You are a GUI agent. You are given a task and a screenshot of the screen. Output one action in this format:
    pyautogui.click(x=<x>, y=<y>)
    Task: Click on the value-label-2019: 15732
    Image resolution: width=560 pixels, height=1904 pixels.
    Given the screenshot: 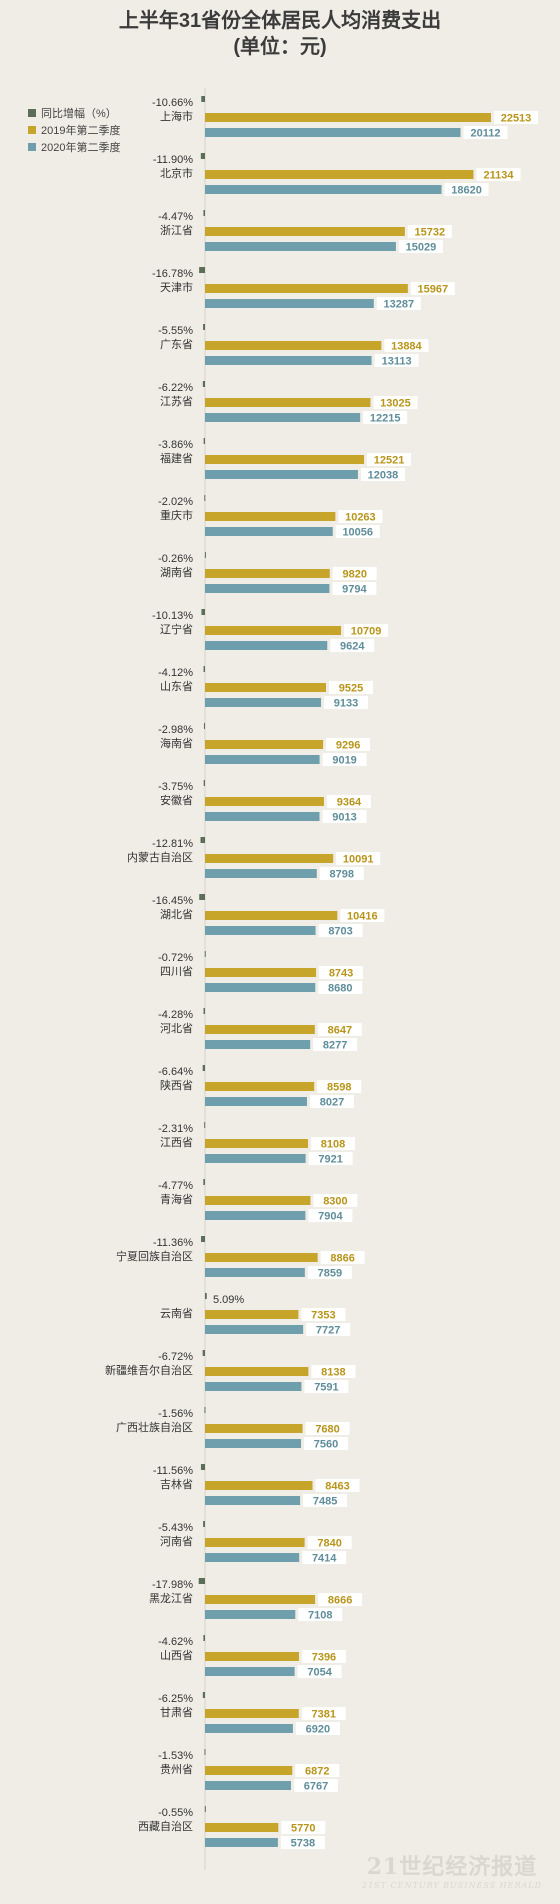 What is the action you would take?
    pyautogui.click(x=430, y=233)
    